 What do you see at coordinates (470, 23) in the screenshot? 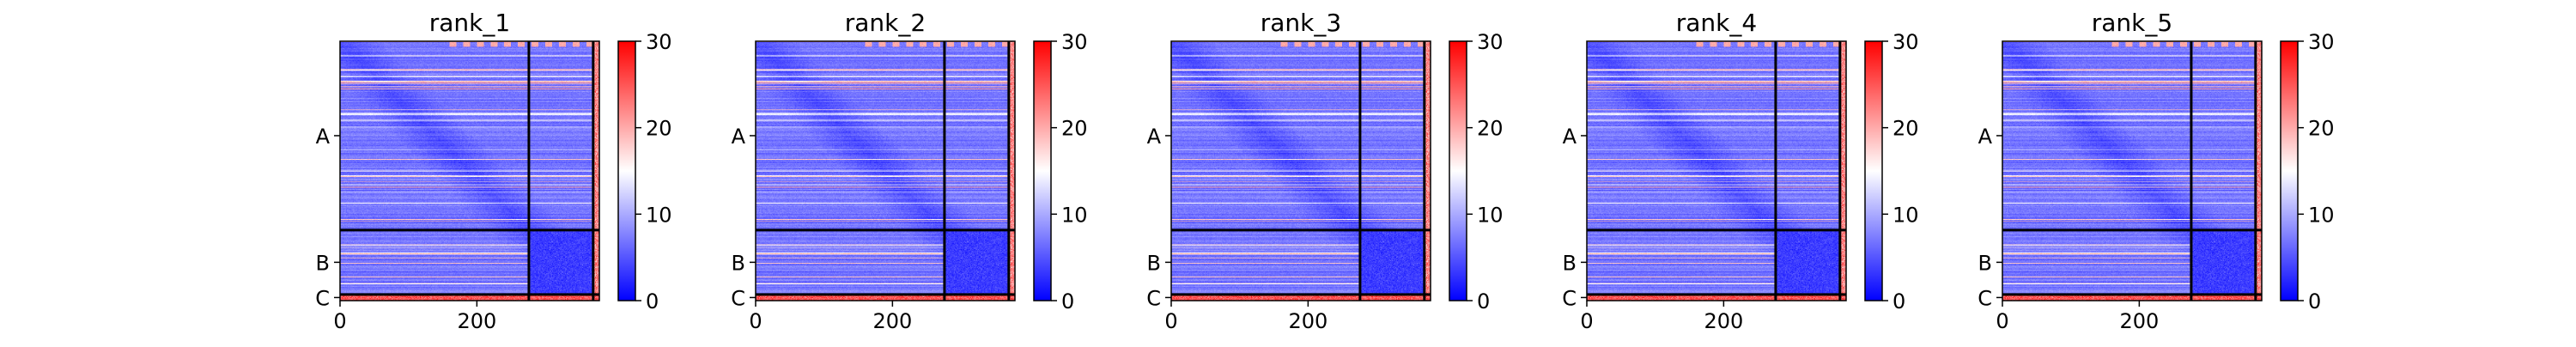
I see `panel-title: rank_1` at bounding box center [470, 23].